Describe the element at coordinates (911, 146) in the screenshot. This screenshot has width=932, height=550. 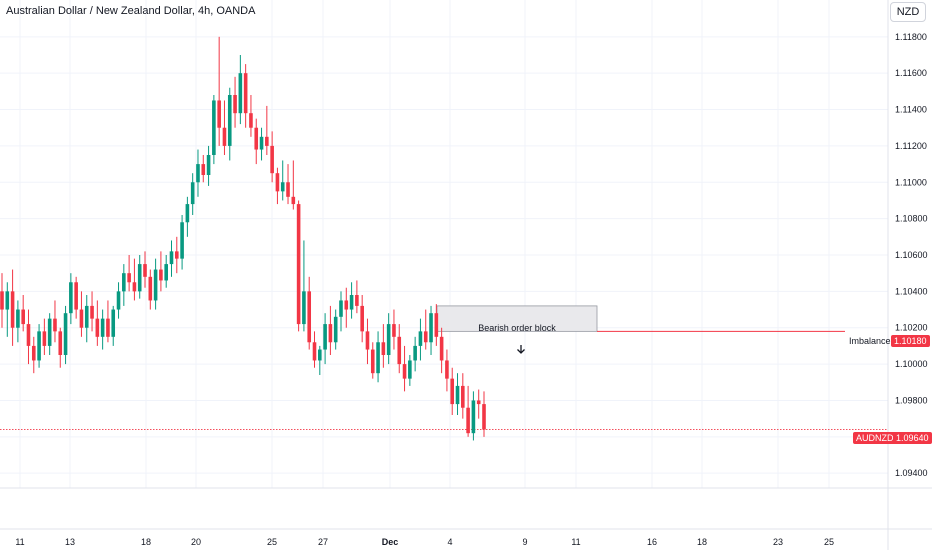
I see `y-tick-label: 1.11200` at that location.